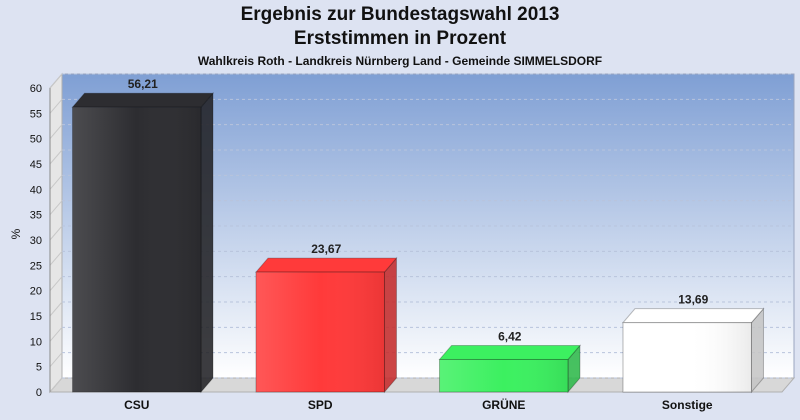 The height and width of the screenshot is (420, 800). What do you see at coordinates (136, 405) in the screenshot?
I see `x-tick-label: CSU` at bounding box center [136, 405].